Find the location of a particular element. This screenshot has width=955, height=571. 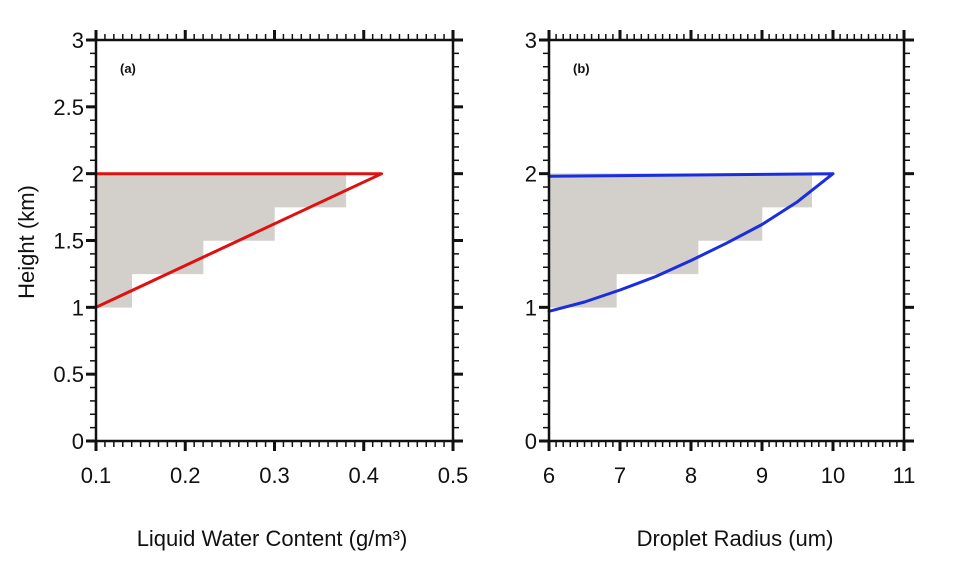

x-tick-label: 7 is located at coordinates (620, 475).